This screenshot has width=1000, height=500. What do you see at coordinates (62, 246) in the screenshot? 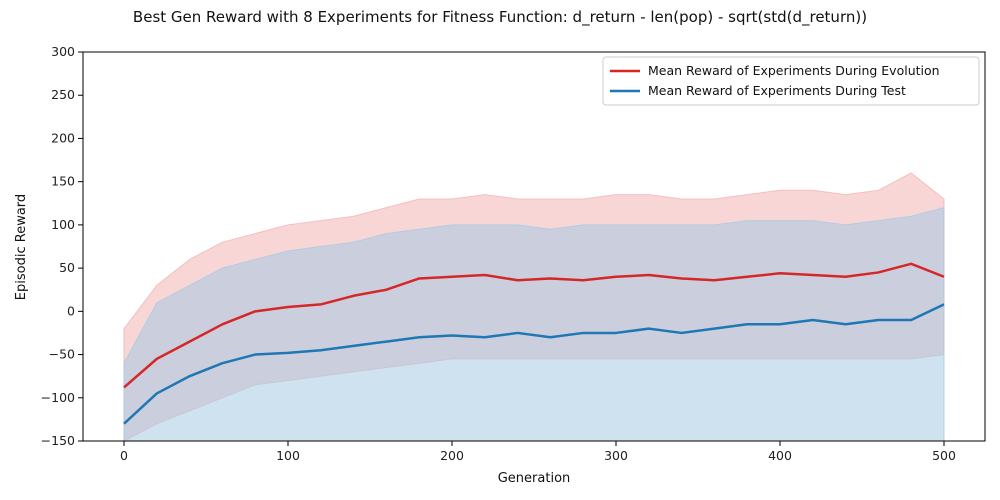
I see `y-axis: −150 −100 −50 0 50 100 150 200 250 300` at bounding box center [62, 246].